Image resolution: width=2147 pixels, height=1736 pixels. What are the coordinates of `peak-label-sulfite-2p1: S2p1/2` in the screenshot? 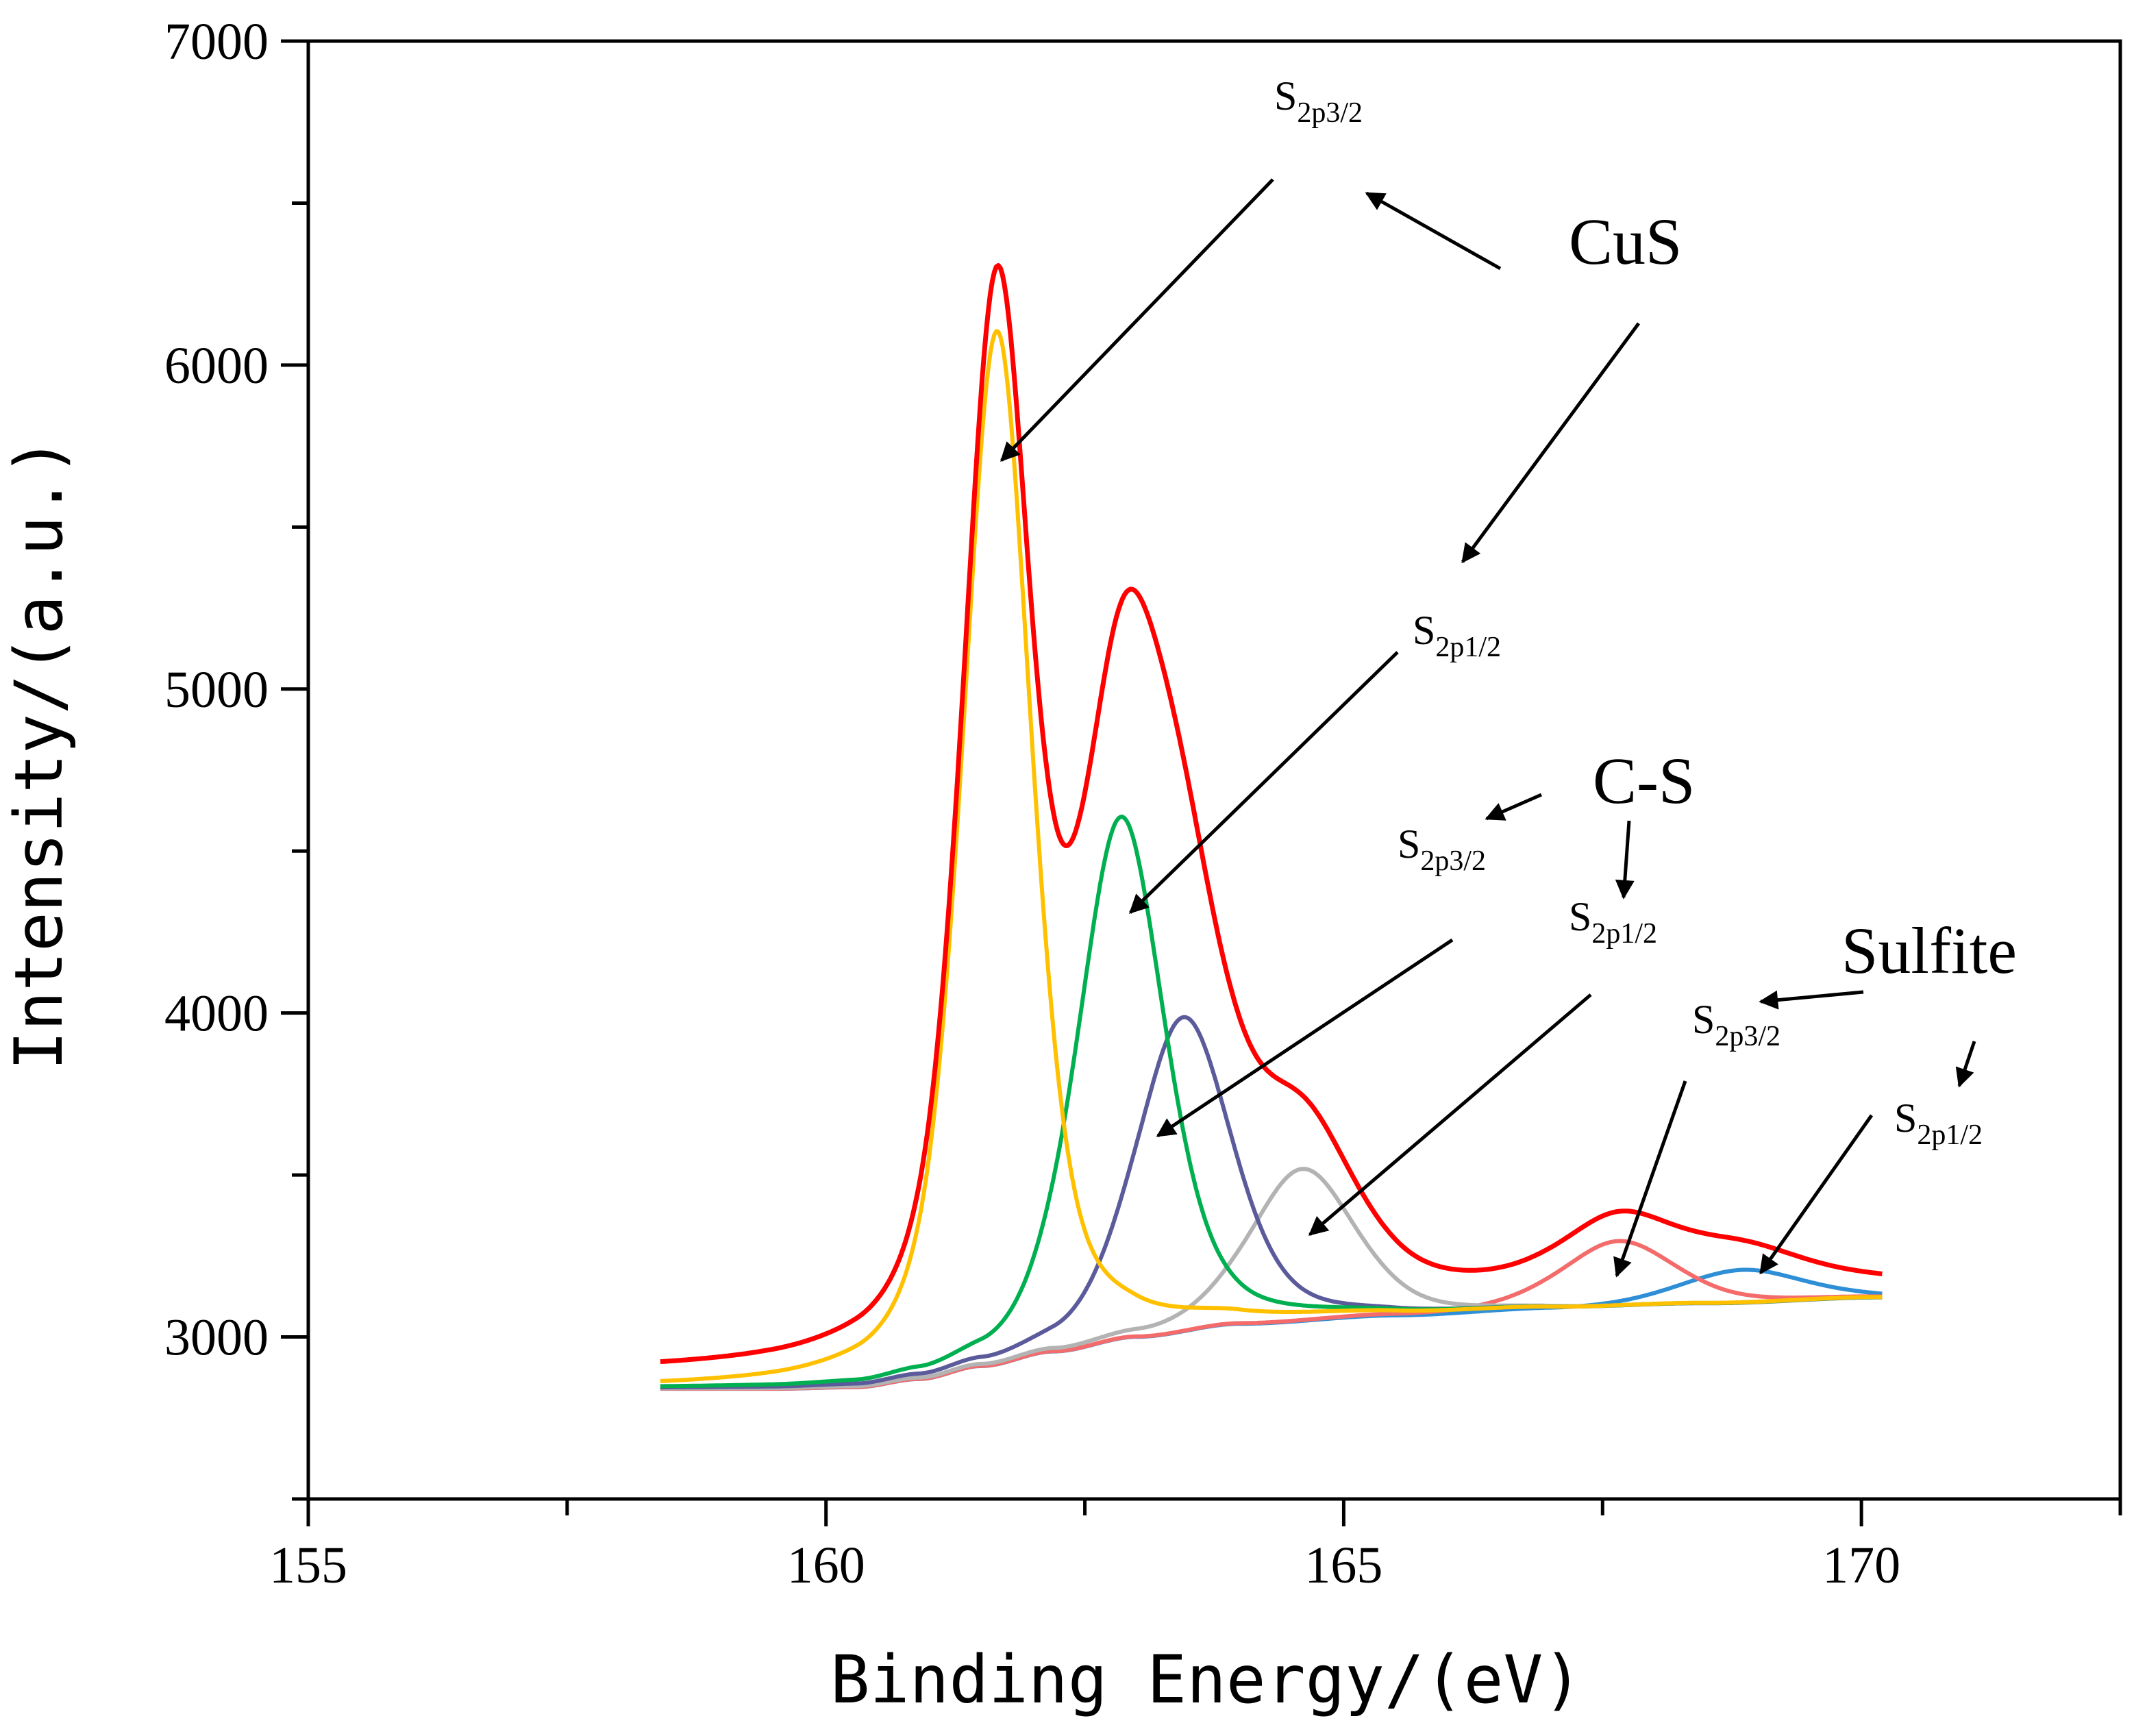 It's located at (1938, 1123).